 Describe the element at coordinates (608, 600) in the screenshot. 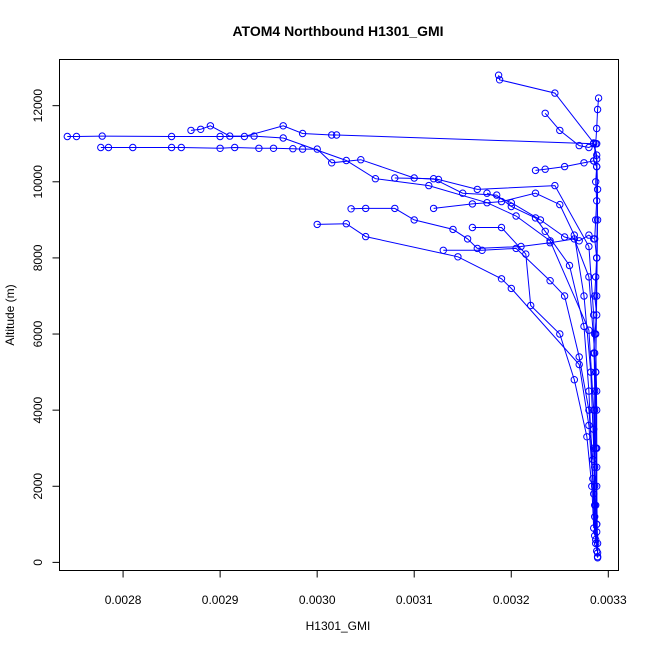

I see `x-tick-label: 0.0033` at that location.